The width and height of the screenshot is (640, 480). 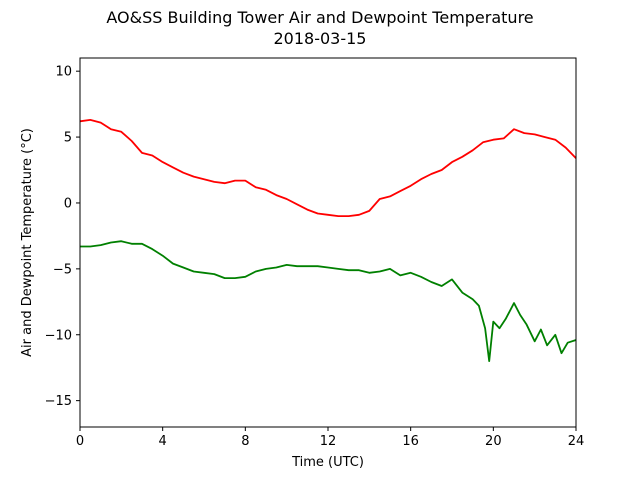 I want to click on x-tick-label: 12, so click(x=328, y=441).